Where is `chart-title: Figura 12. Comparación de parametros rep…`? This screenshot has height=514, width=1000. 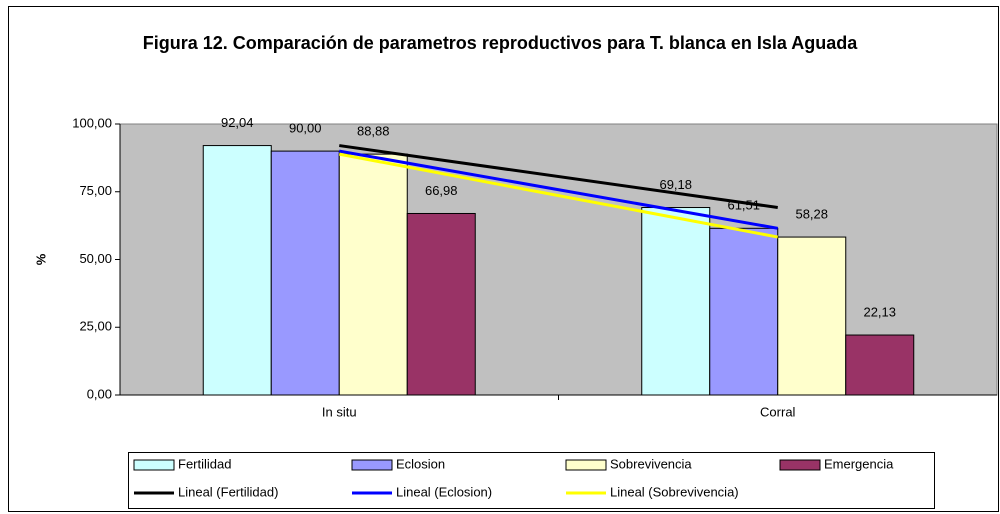
chart-title: Figura 12. Comparación de parametros rep… is located at coordinates (500, 43).